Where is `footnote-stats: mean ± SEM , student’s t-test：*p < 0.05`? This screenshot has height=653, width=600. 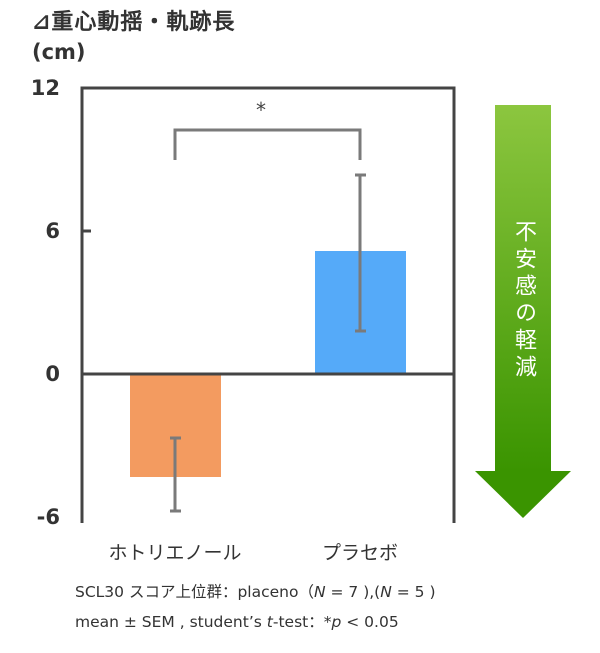 footnote-stats: mean ± SEM , student’s t-test：*p < 0.05 is located at coordinates (237, 621).